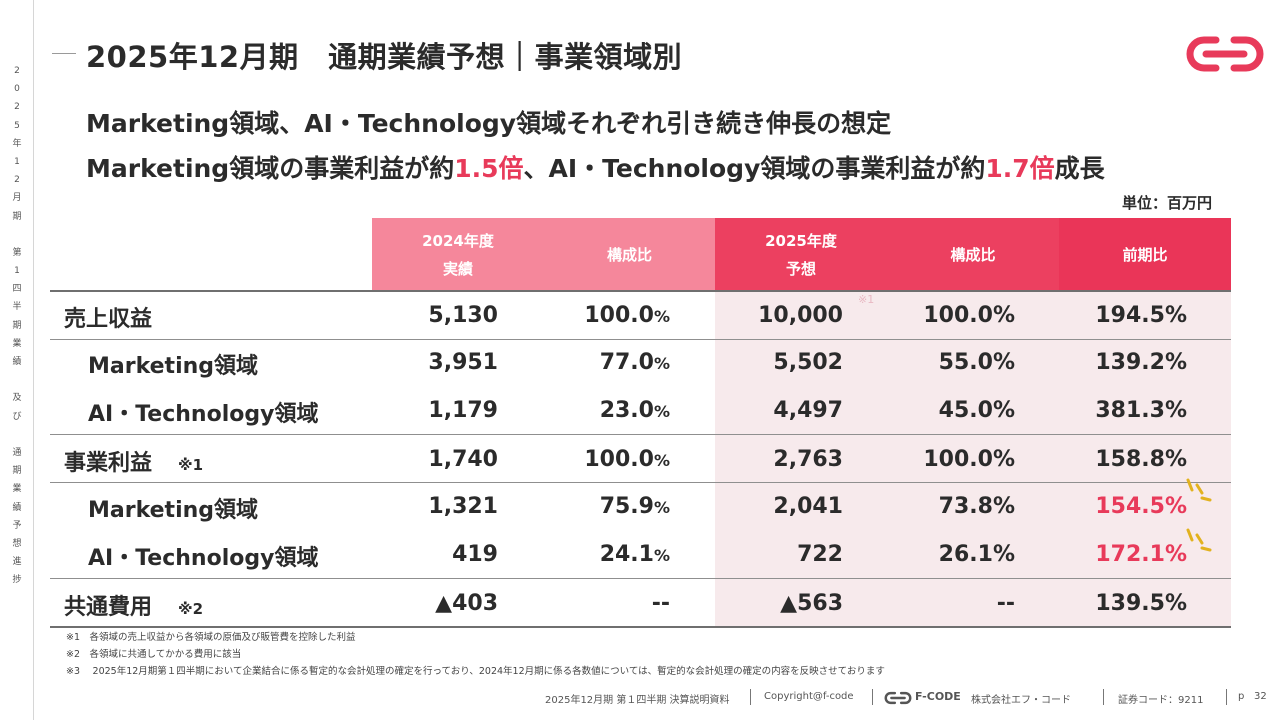 The width and height of the screenshot is (1280, 720). I want to click on cell-yoy-value: 139.2%, so click(1141, 362).